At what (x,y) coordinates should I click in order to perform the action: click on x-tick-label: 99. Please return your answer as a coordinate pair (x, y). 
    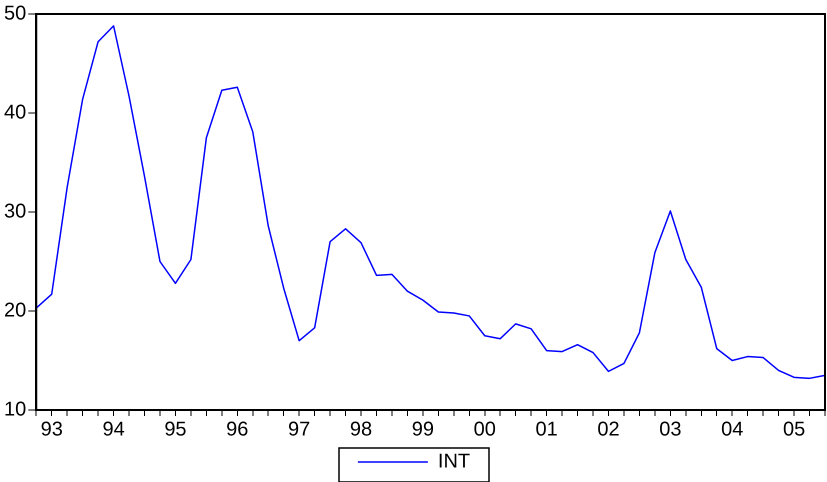
    Looking at the image, I should click on (423, 429).